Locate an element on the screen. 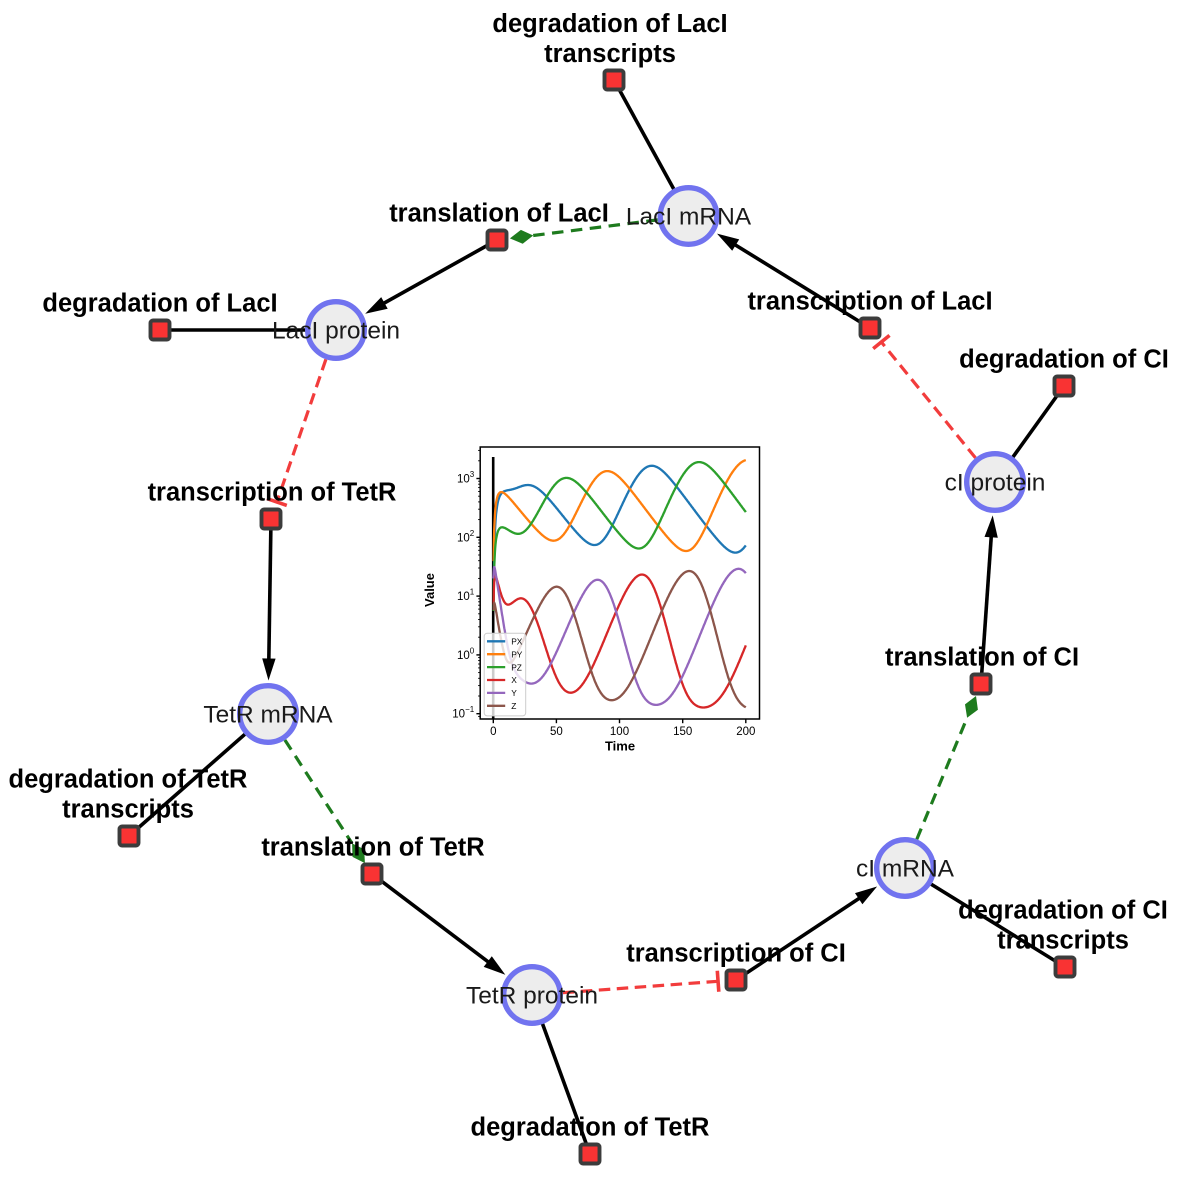  svg-text: Value is located at coordinates (429, 590).